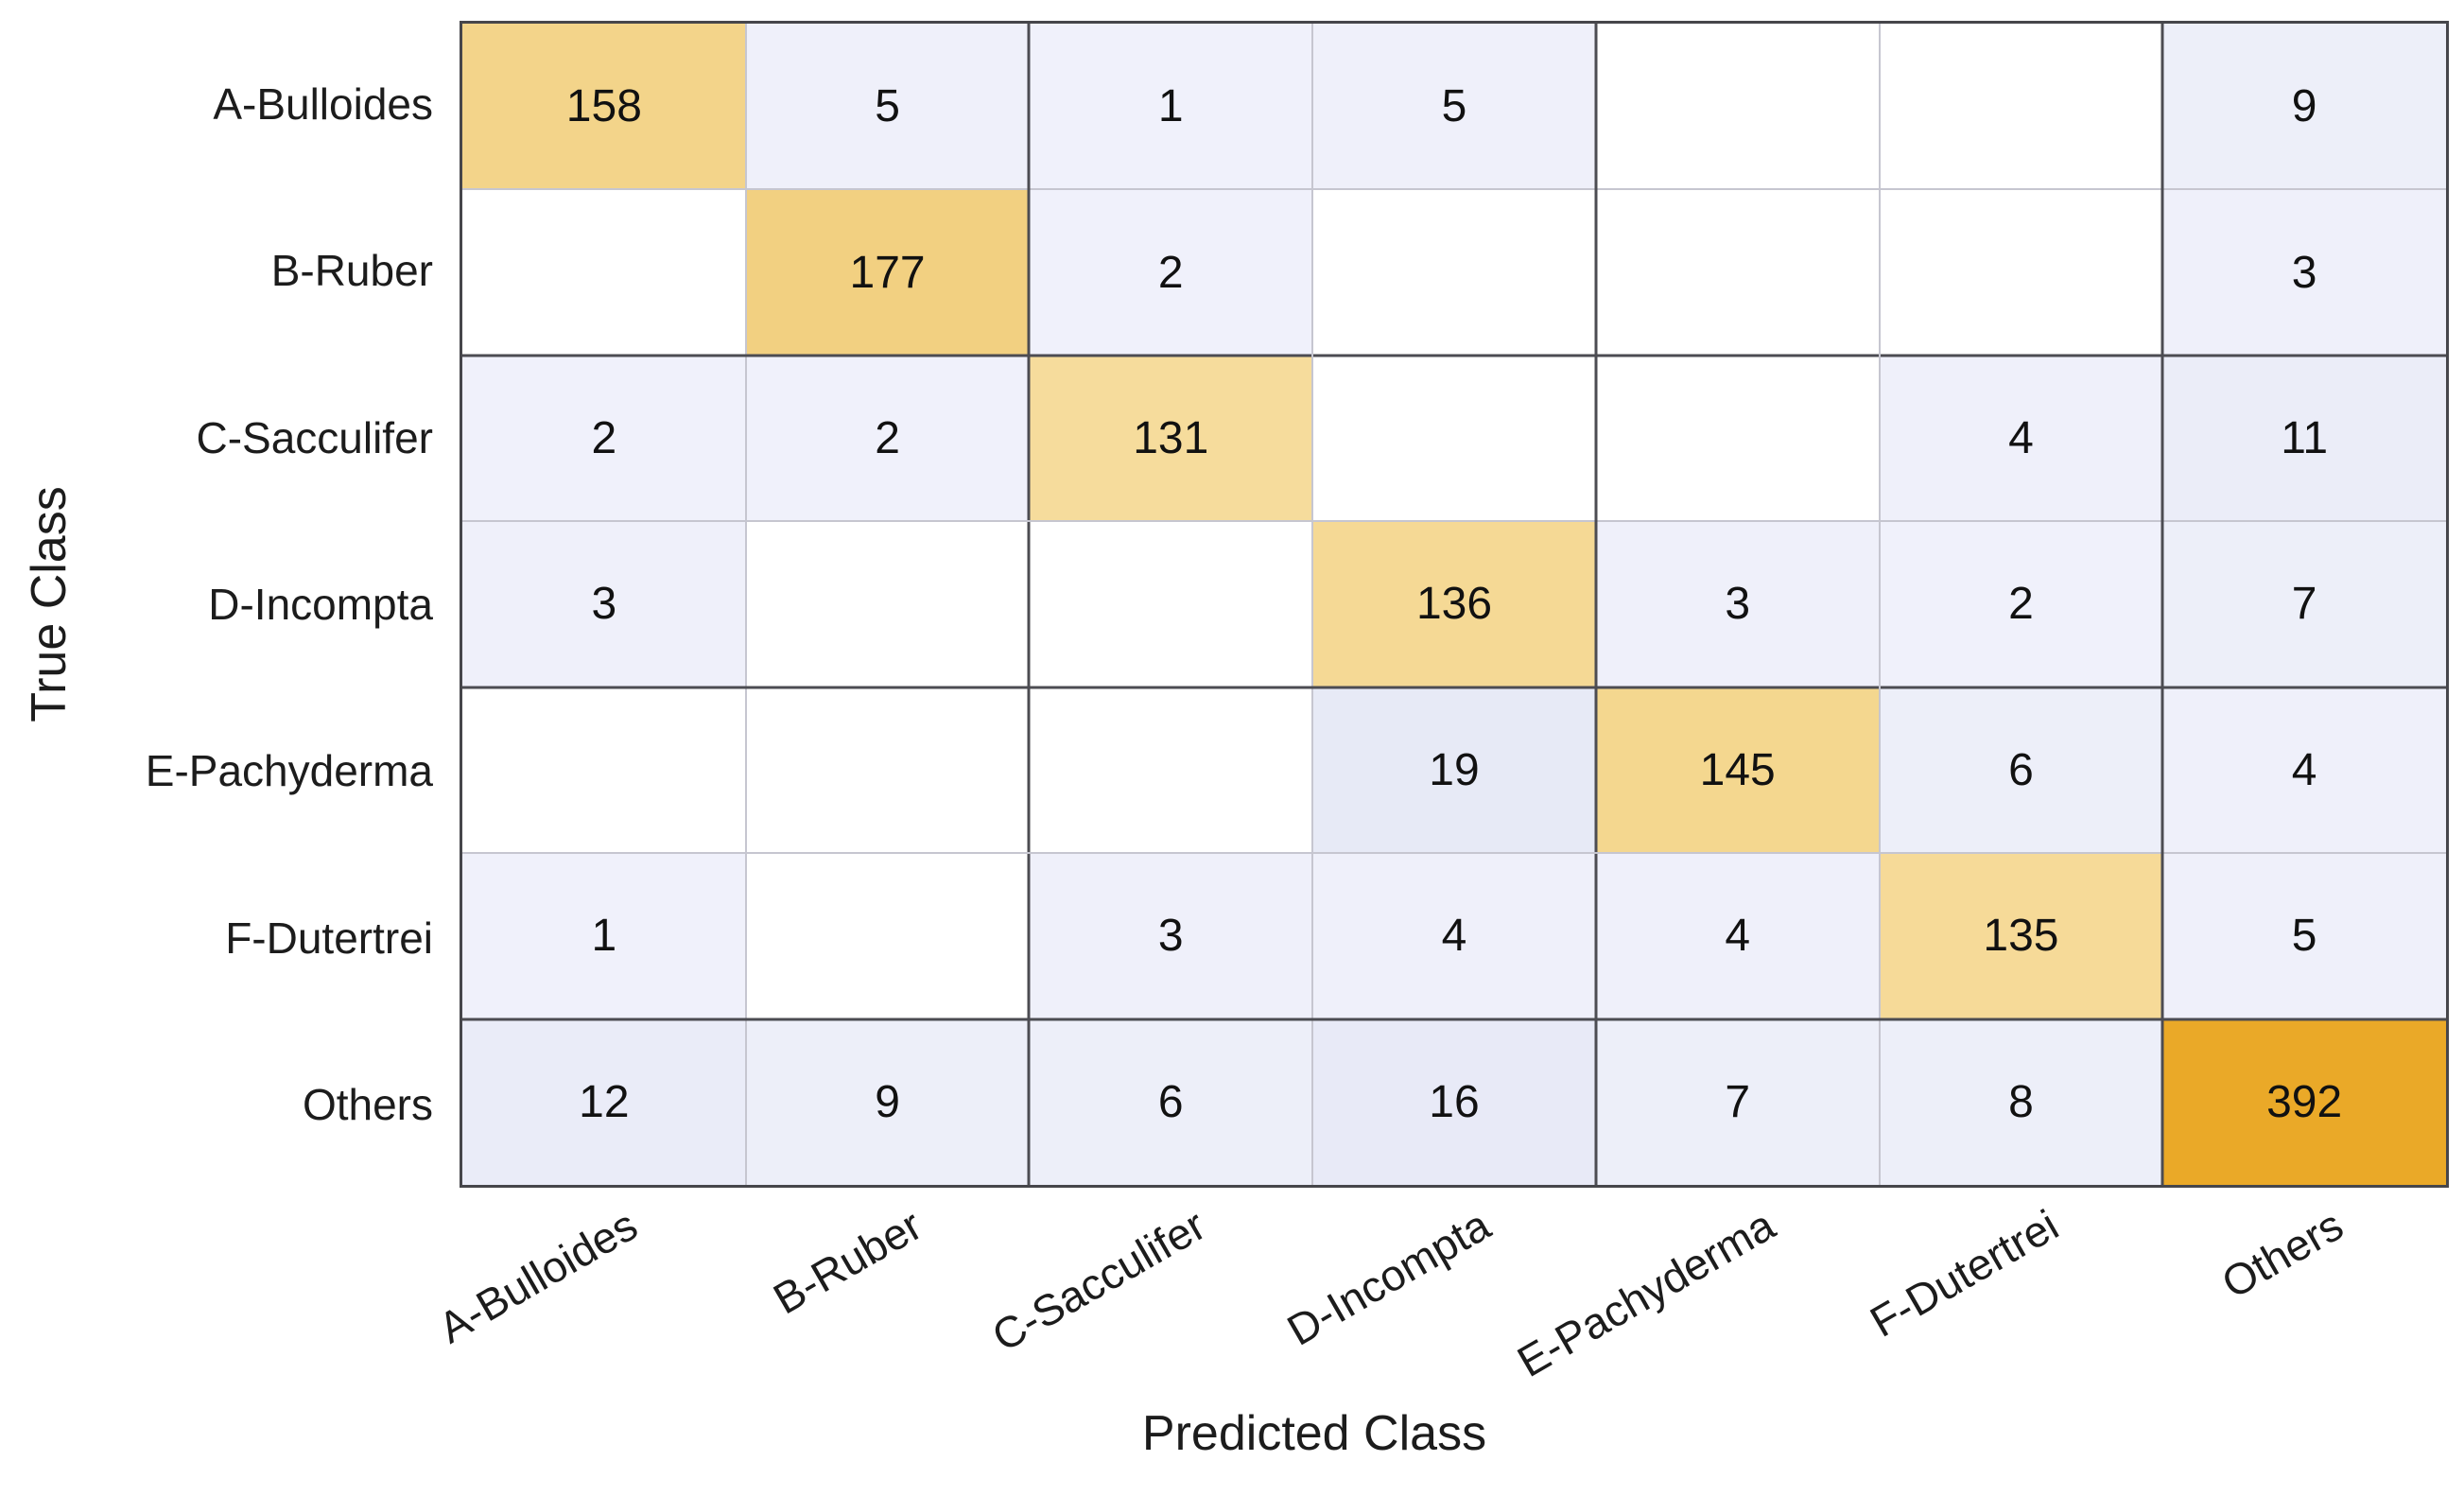 The width and height of the screenshot is (2464, 1496). What do you see at coordinates (2304, 1101) in the screenshot?
I see `matrix-cell: 392` at bounding box center [2304, 1101].